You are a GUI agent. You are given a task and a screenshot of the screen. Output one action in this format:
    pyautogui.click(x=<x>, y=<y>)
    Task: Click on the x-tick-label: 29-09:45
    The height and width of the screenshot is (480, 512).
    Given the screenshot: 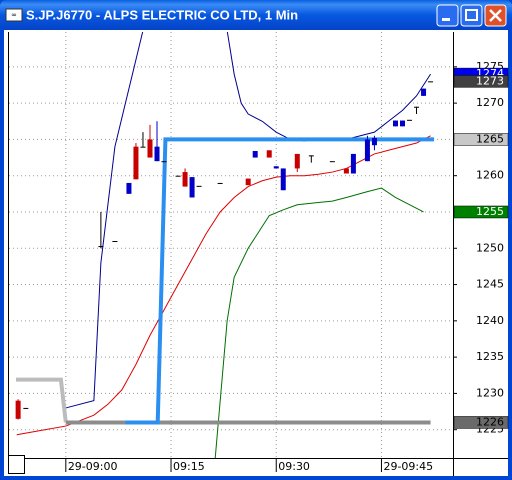 What is the action you would take?
    pyautogui.click(x=408, y=466)
    